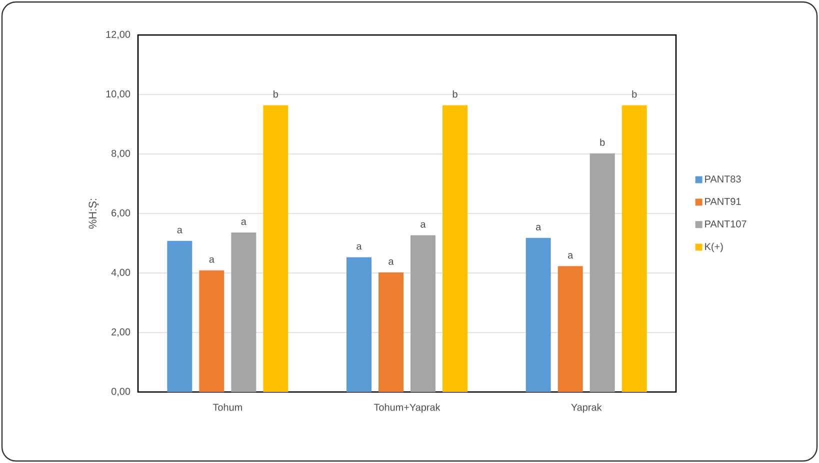 The image size is (819, 463). What do you see at coordinates (121, 213) in the screenshot?
I see `y-tick-label: 6,00` at bounding box center [121, 213].